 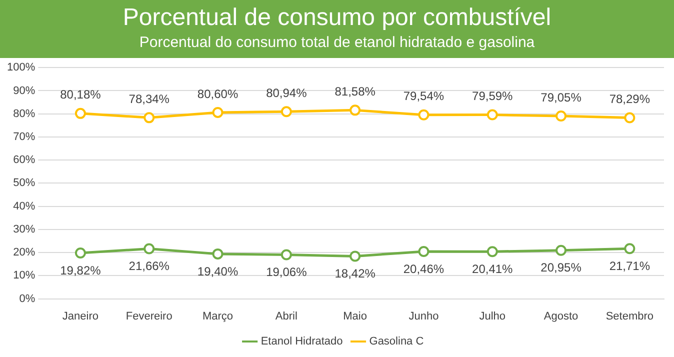 I want to click on chart-subtitle: Porcentual do consumo total de etanol hidratado e gasolina, so click(x=337, y=43).